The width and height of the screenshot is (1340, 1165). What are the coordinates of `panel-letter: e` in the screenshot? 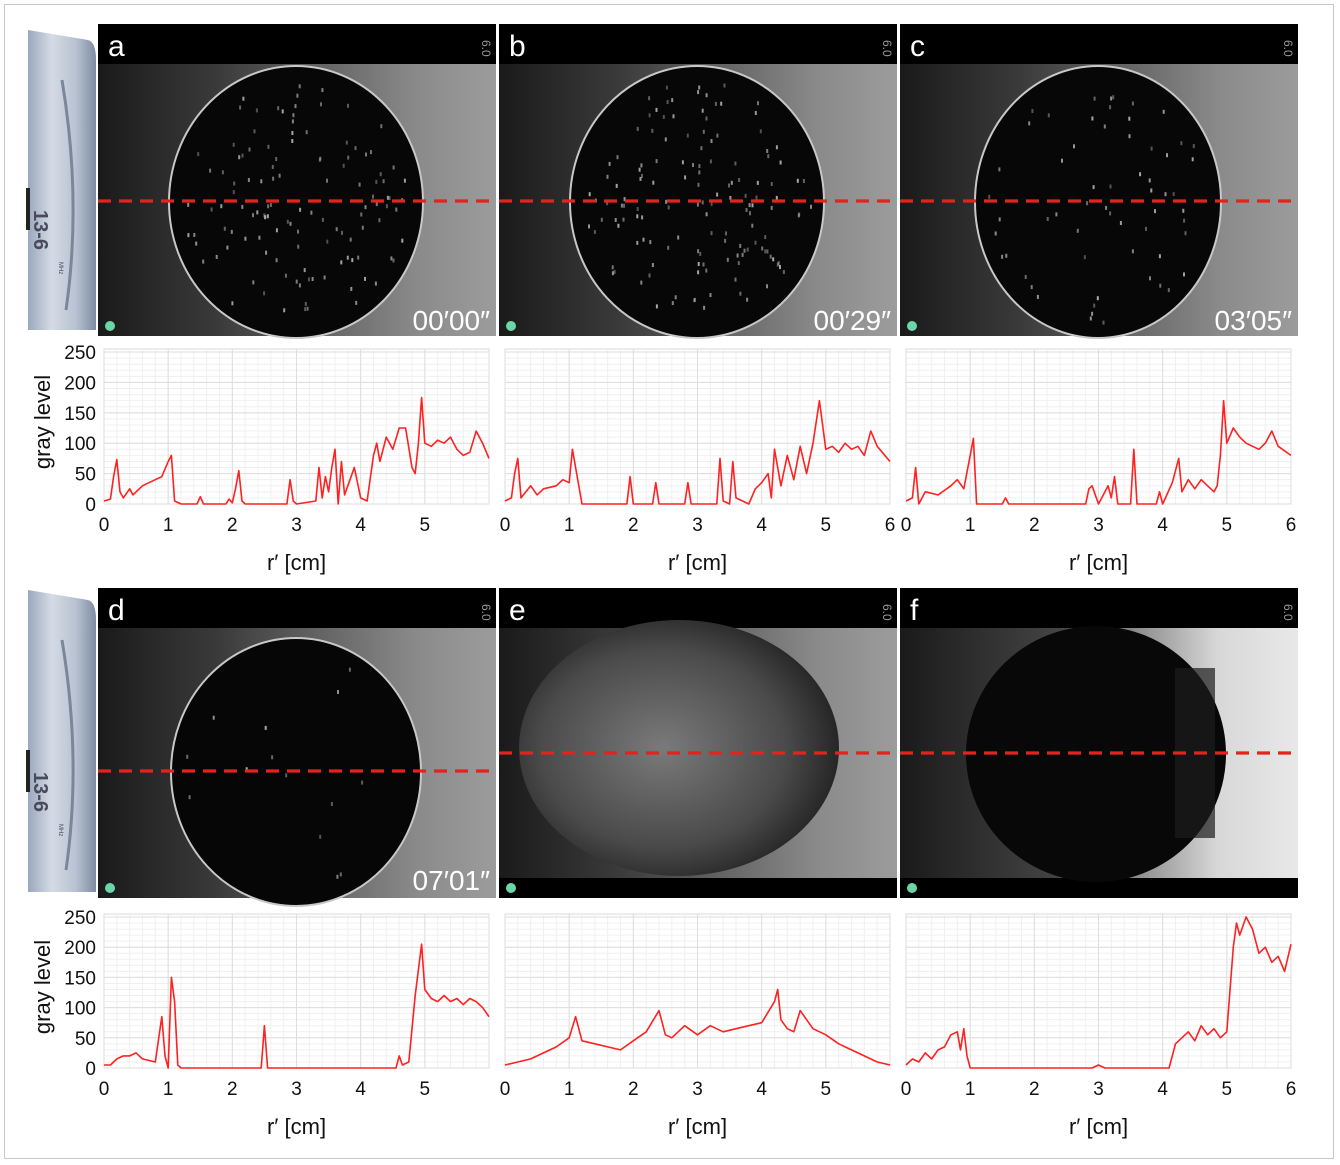 It's located at (517, 610).